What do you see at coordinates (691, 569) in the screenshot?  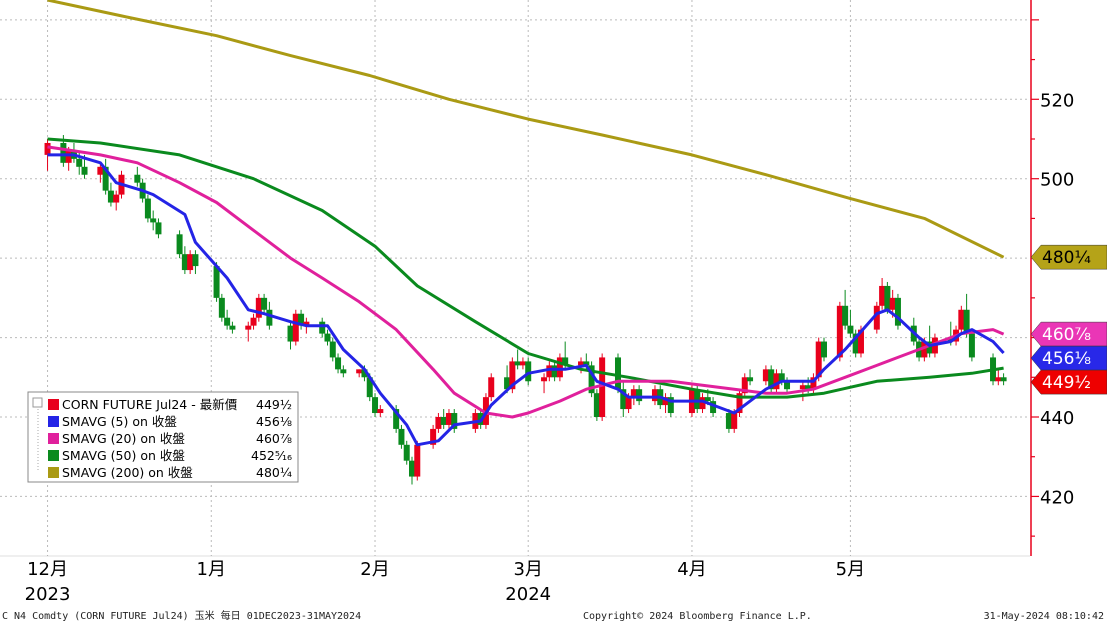 I see `x-tick-label: 4月` at bounding box center [691, 569].